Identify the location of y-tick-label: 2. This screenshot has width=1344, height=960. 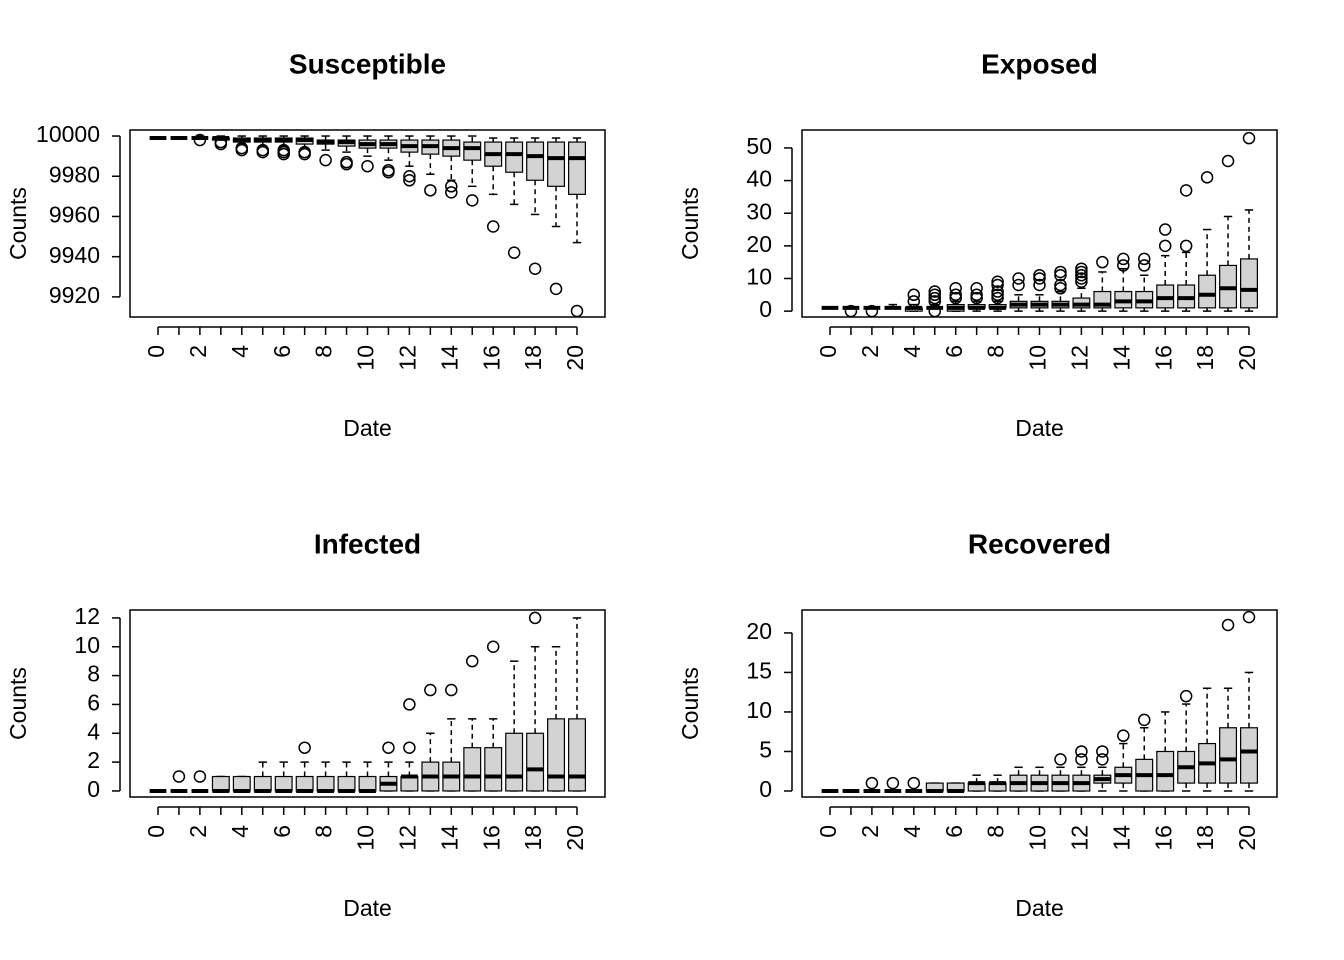
(93, 760).